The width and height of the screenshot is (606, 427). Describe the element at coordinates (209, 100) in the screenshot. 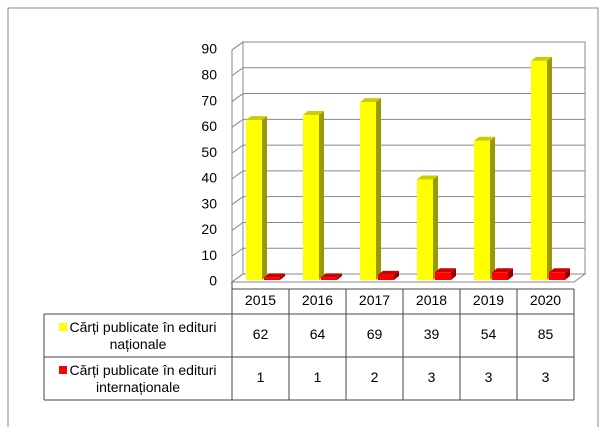

I see `y-tick-label: 70` at that location.